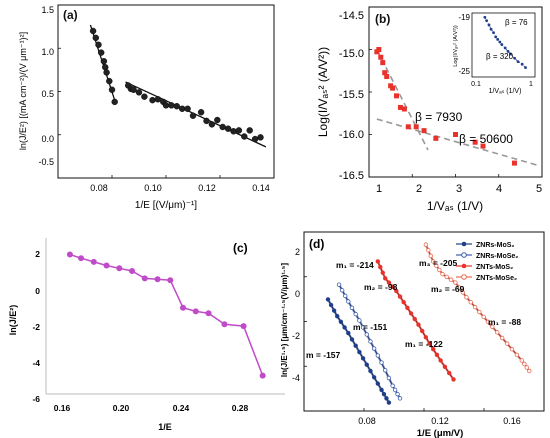 This screenshot has width=550, height=438. Describe the element at coordinates (70, 15) in the screenshot. I see `panel-a-label: (a)` at that location.